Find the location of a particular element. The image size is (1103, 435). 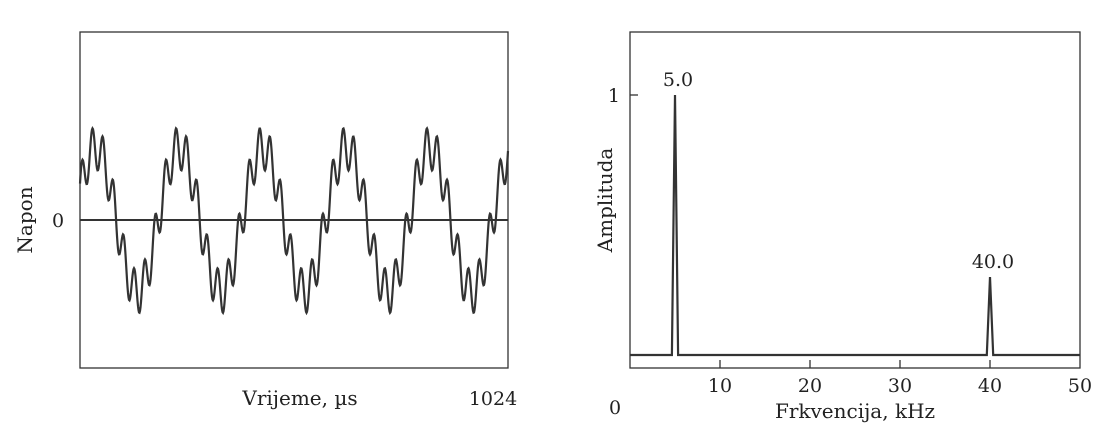

freq-y-tick-label: 1 is located at coordinates (614, 96).